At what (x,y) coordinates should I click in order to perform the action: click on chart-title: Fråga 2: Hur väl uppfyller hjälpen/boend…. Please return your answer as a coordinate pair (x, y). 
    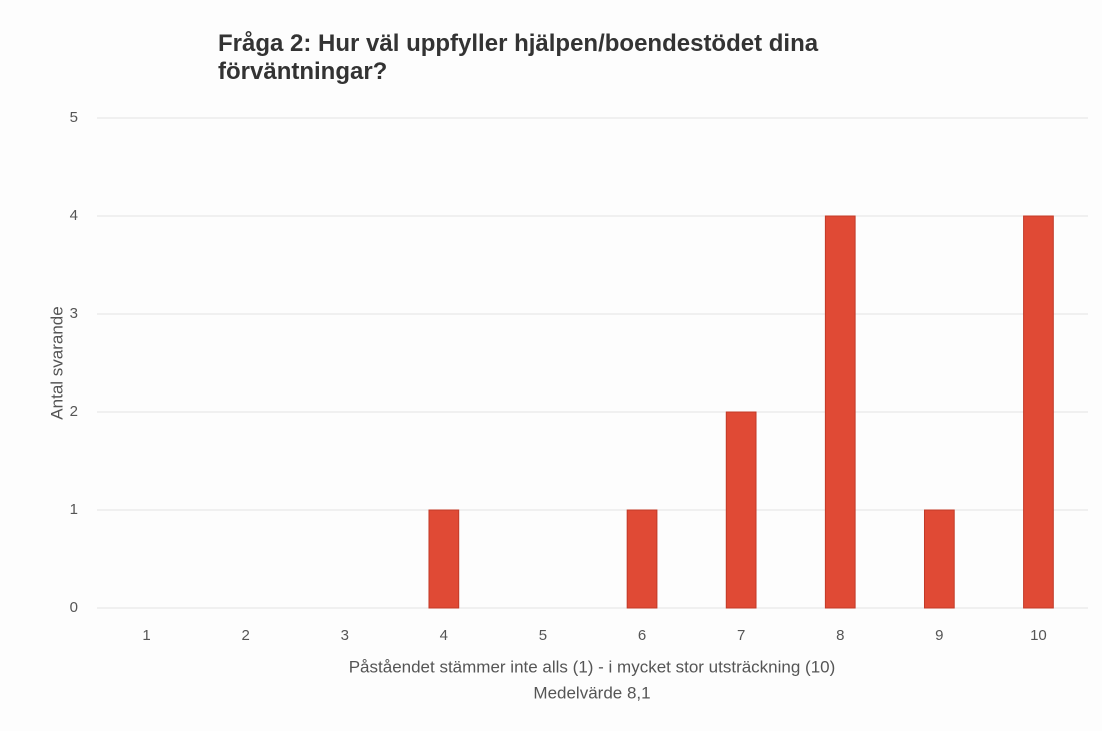
    Looking at the image, I should click on (518, 57).